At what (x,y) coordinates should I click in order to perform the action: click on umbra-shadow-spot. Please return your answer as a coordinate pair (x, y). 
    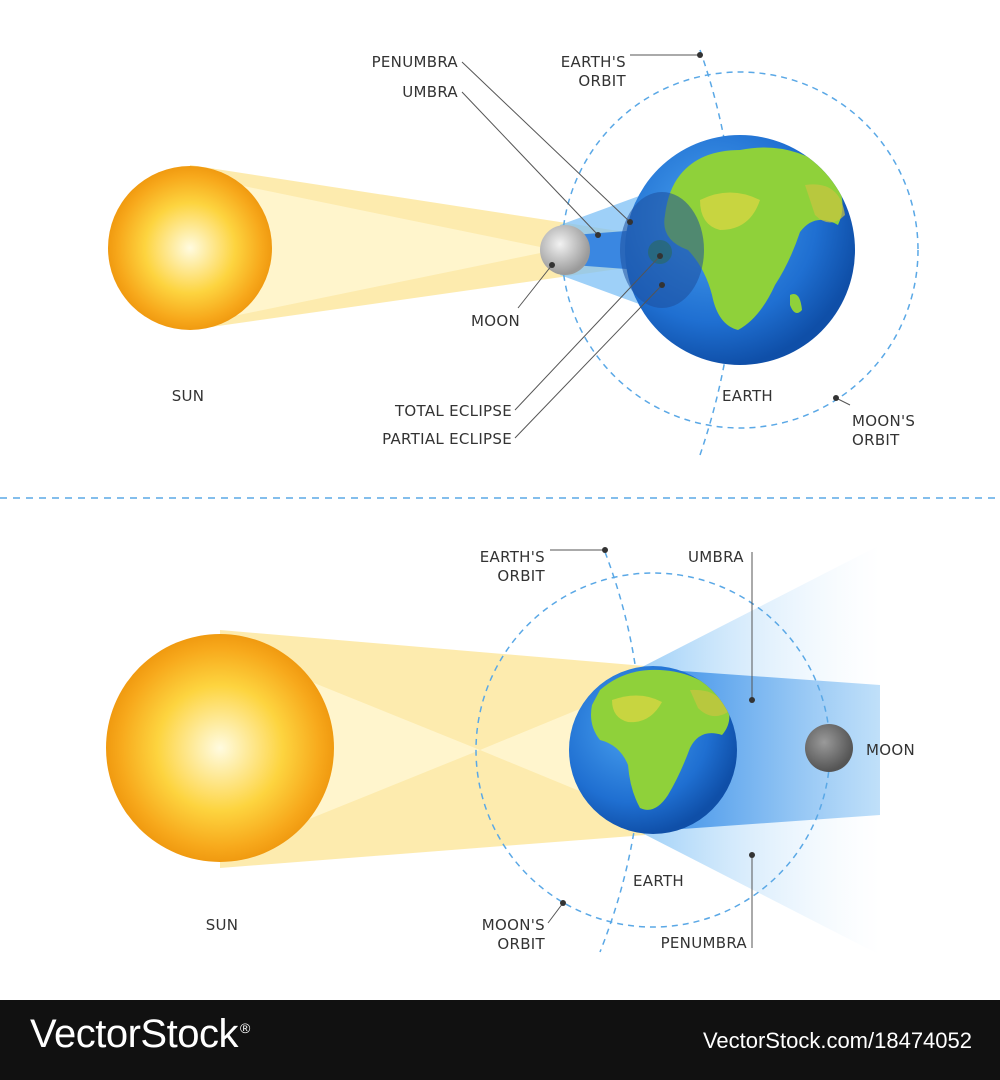
    Looking at the image, I should click on (660, 252).